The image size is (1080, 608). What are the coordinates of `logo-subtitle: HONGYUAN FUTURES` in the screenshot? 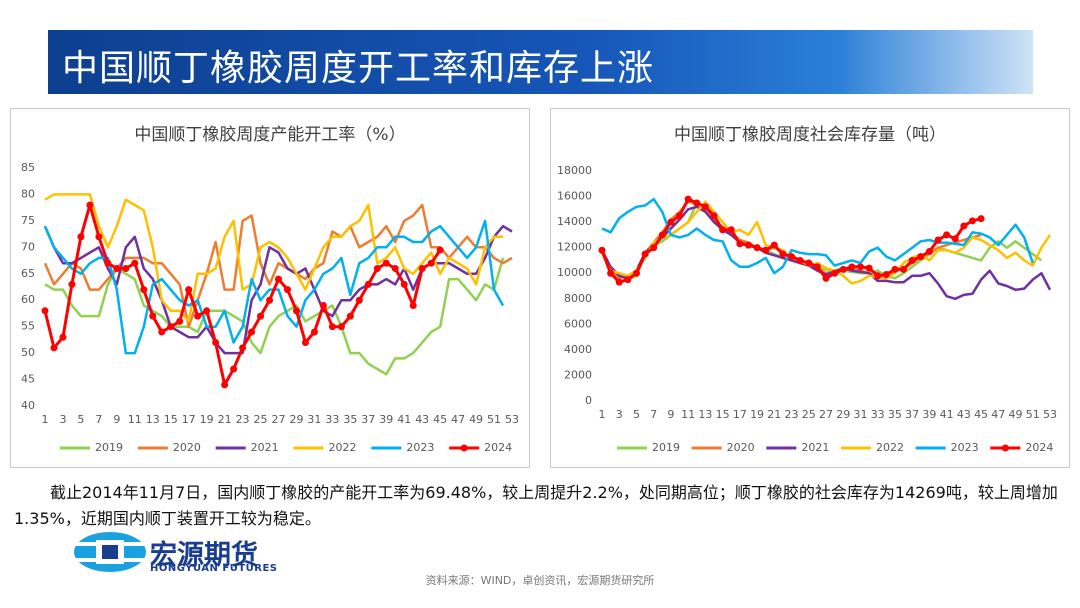 It's located at (214, 568).